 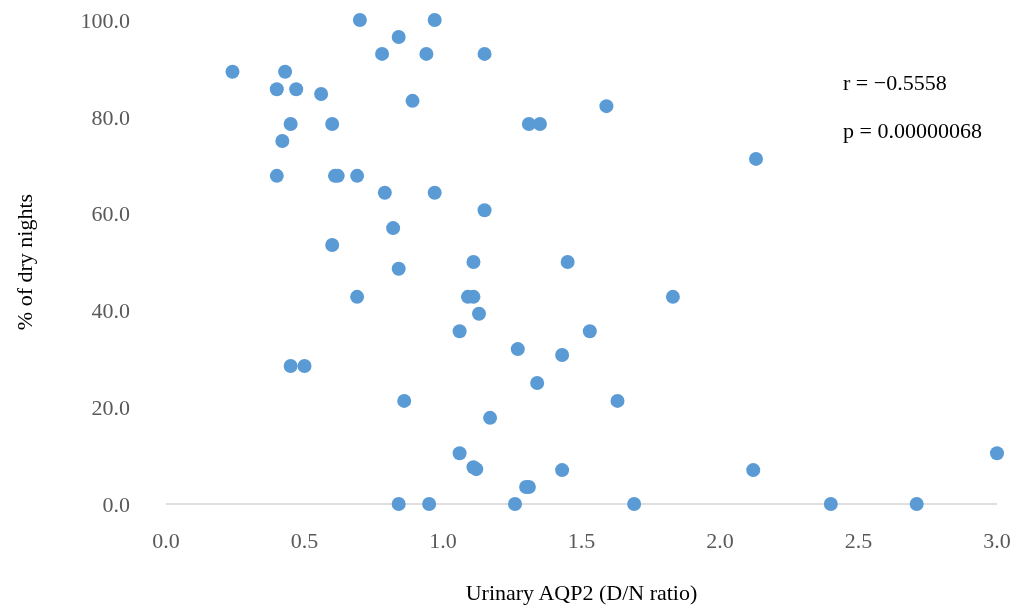 What do you see at coordinates (304, 540) in the screenshot?
I see `x-tick-label: 0.5` at bounding box center [304, 540].